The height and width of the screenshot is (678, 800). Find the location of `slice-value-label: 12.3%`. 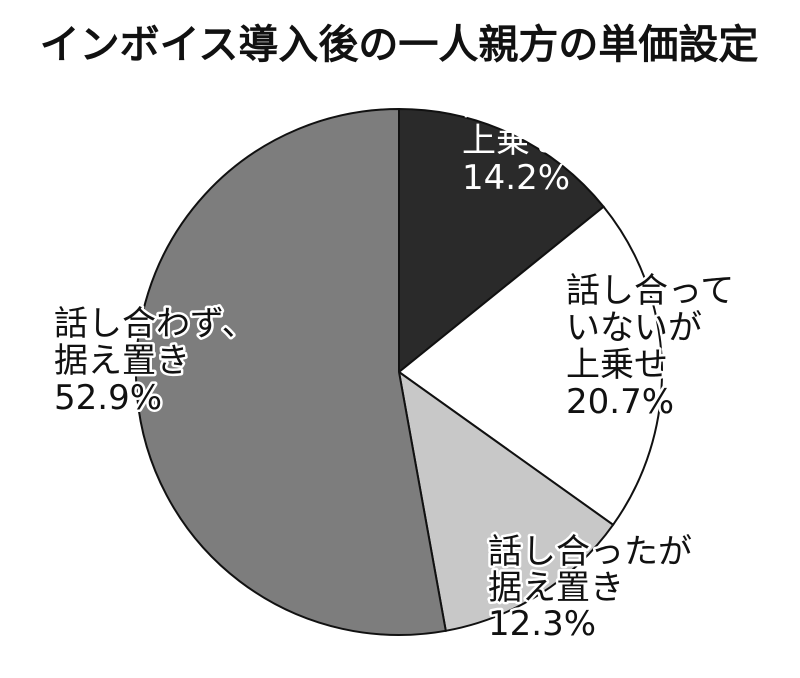

slice-value-label: 12.3% is located at coordinates (542, 624).